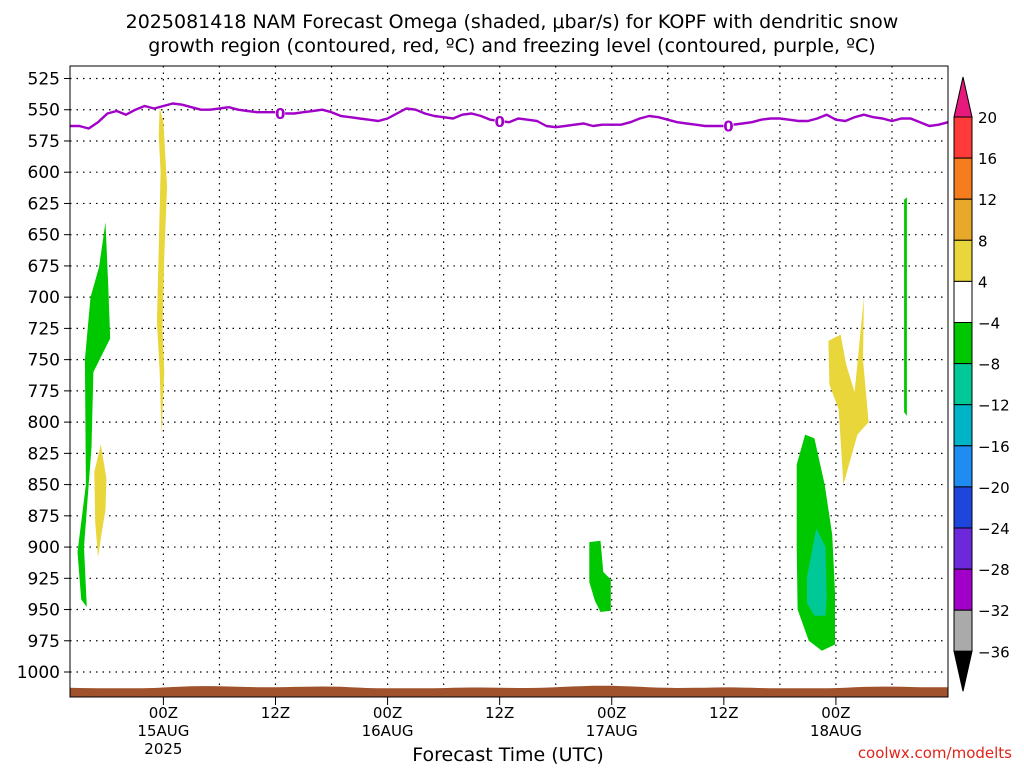  Describe the element at coordinates (509, 692) in the screenshot. I see `ground-surface` at that location.